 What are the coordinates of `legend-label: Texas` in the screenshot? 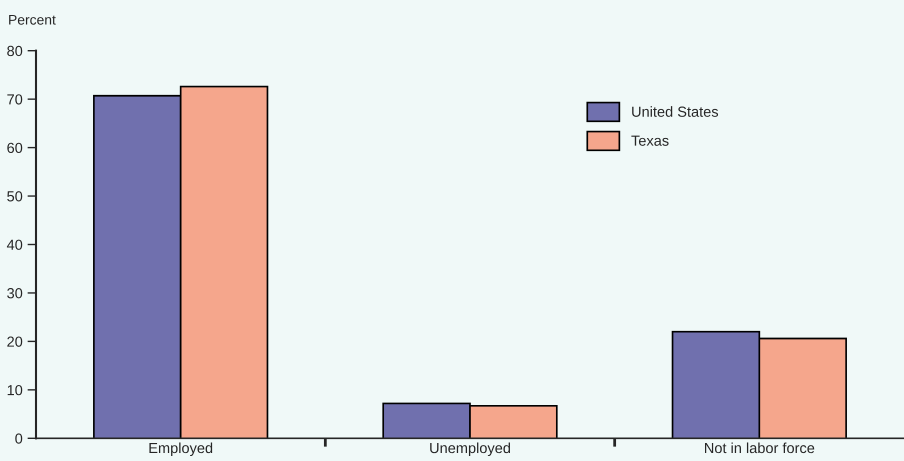 It's located at (650, 141).